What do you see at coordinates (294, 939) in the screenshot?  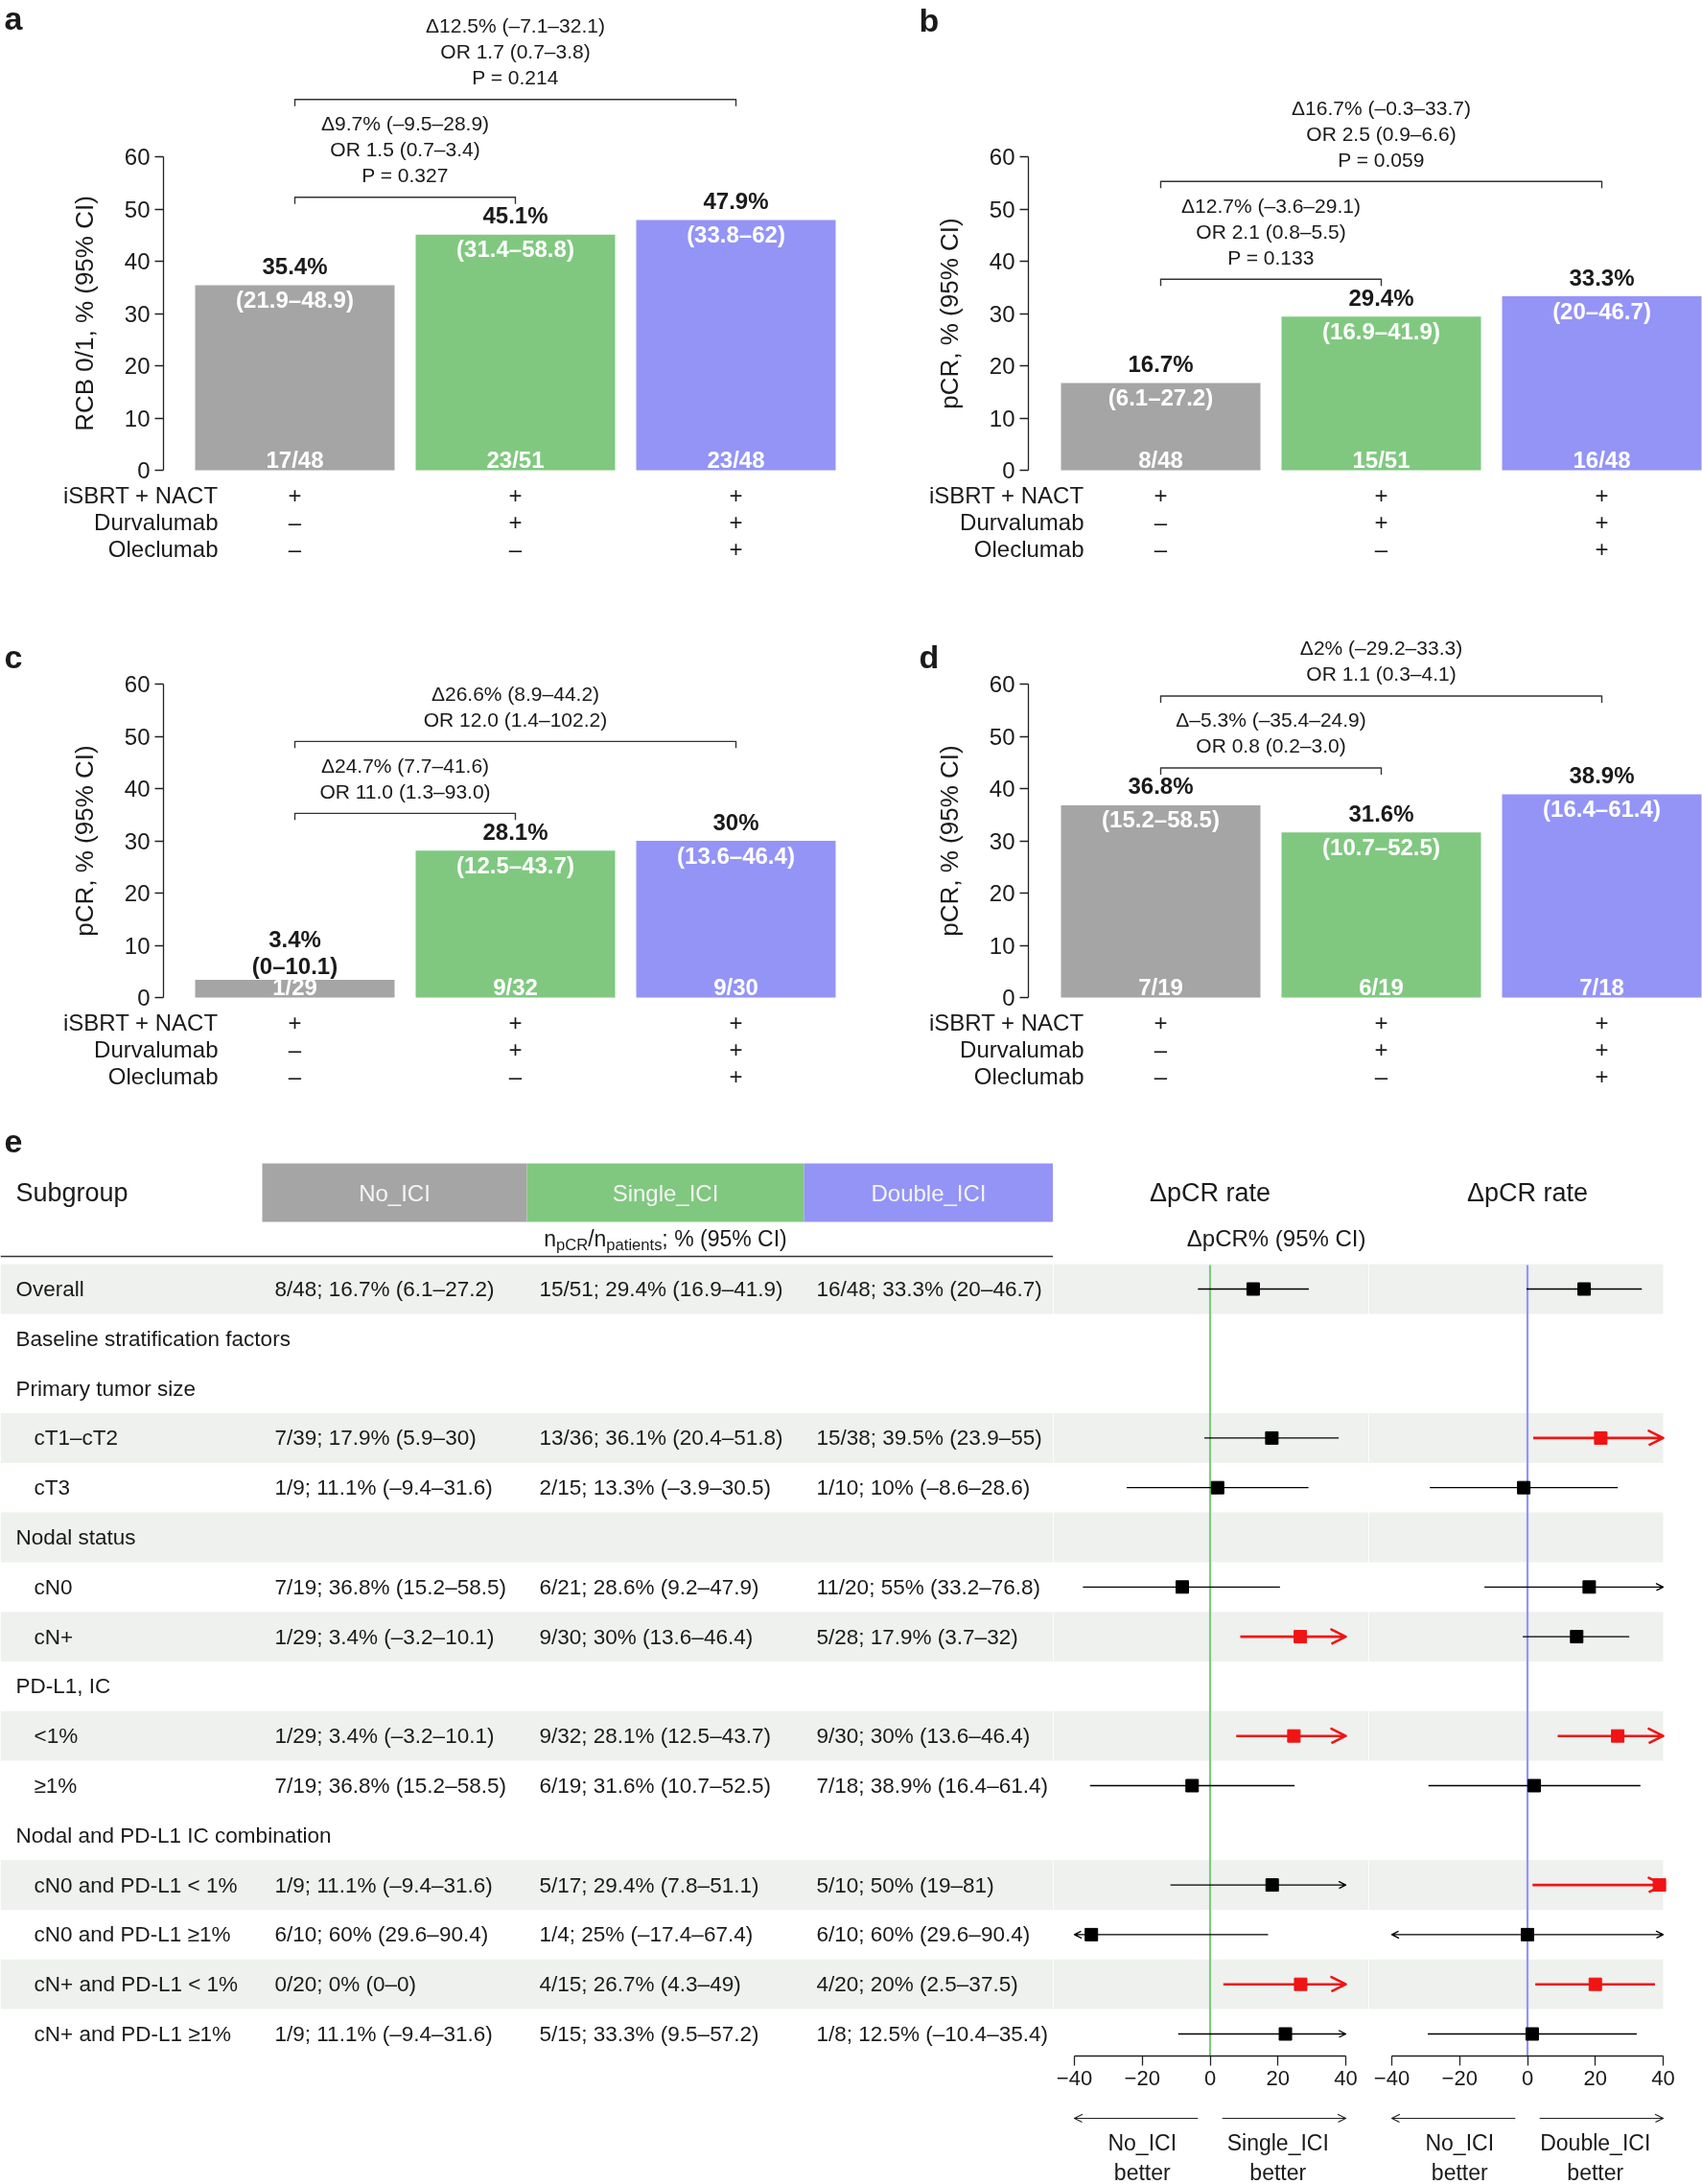 I see `data-label: 3.4%` at bounding box center [294, 939].